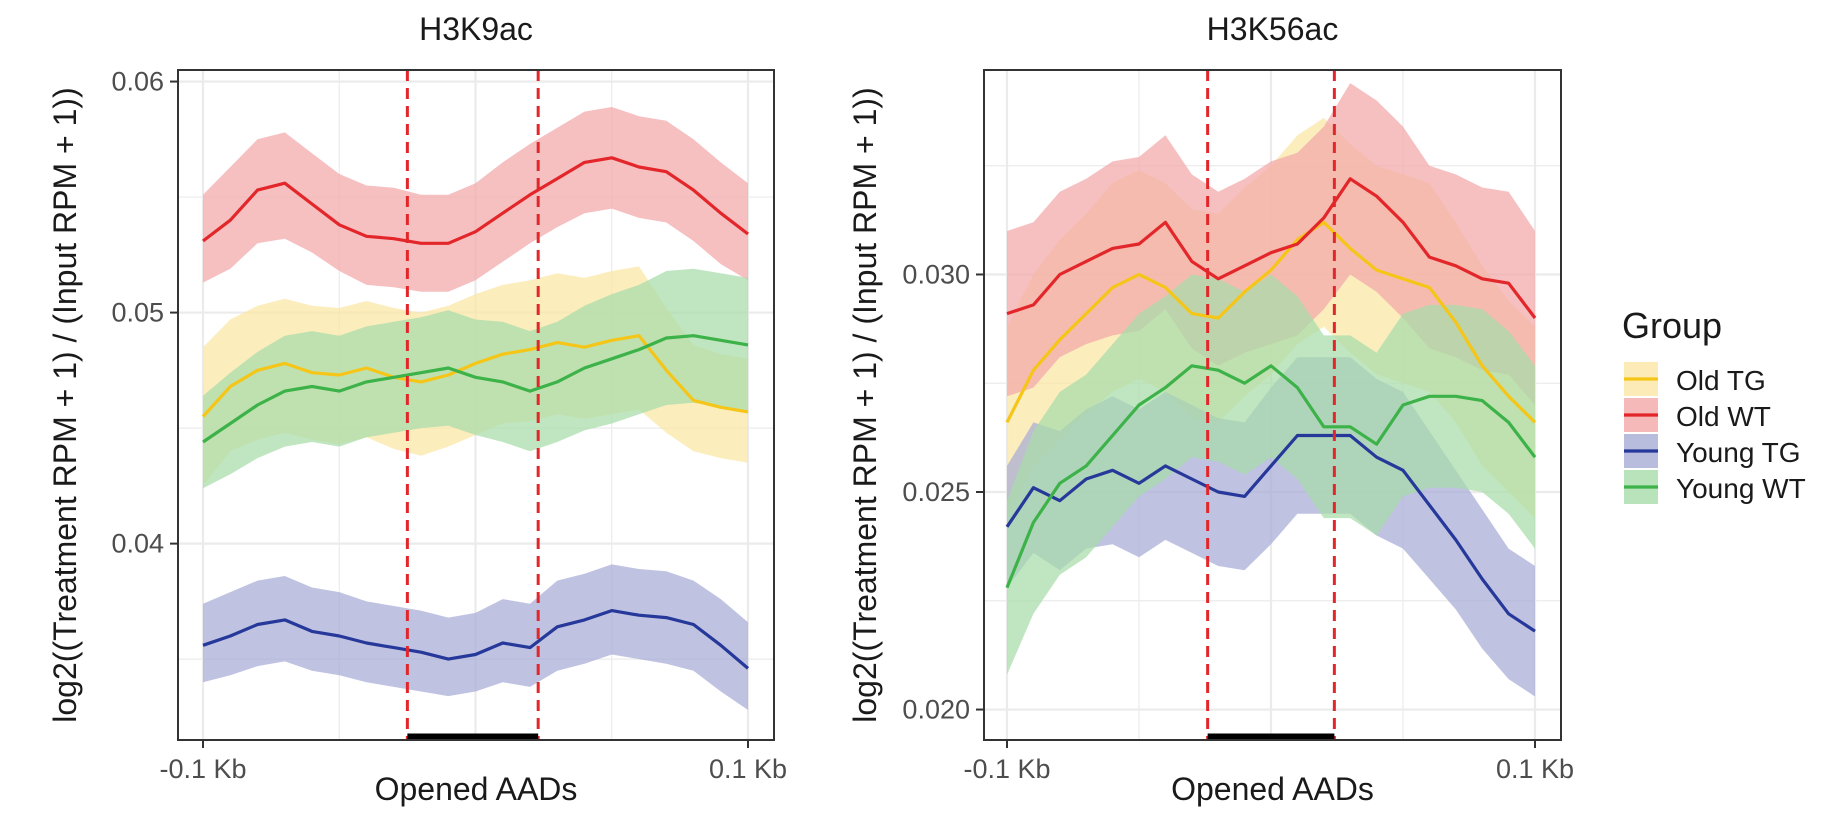 Image resolution: width=1843 pixels, height=822 pixels. Describe the element at coordinates (1721, 380) in the screenshot. I see `legend-label: Old TG` at that location.